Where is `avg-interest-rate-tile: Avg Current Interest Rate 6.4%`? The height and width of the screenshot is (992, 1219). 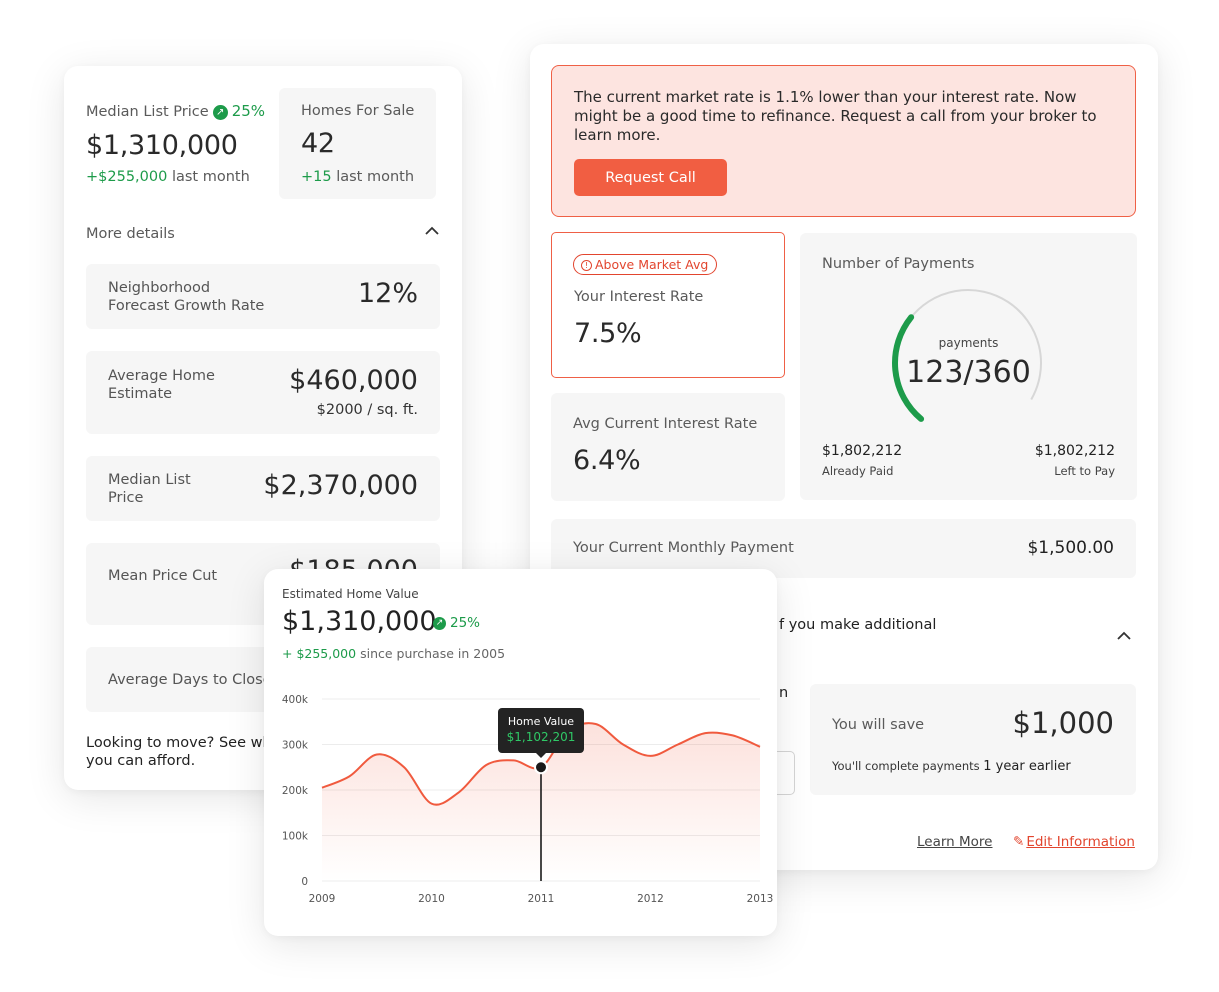
avg-interest-rate-tile: Avg Current Interest Rate 6.4% is located at coordinates (668, 447).